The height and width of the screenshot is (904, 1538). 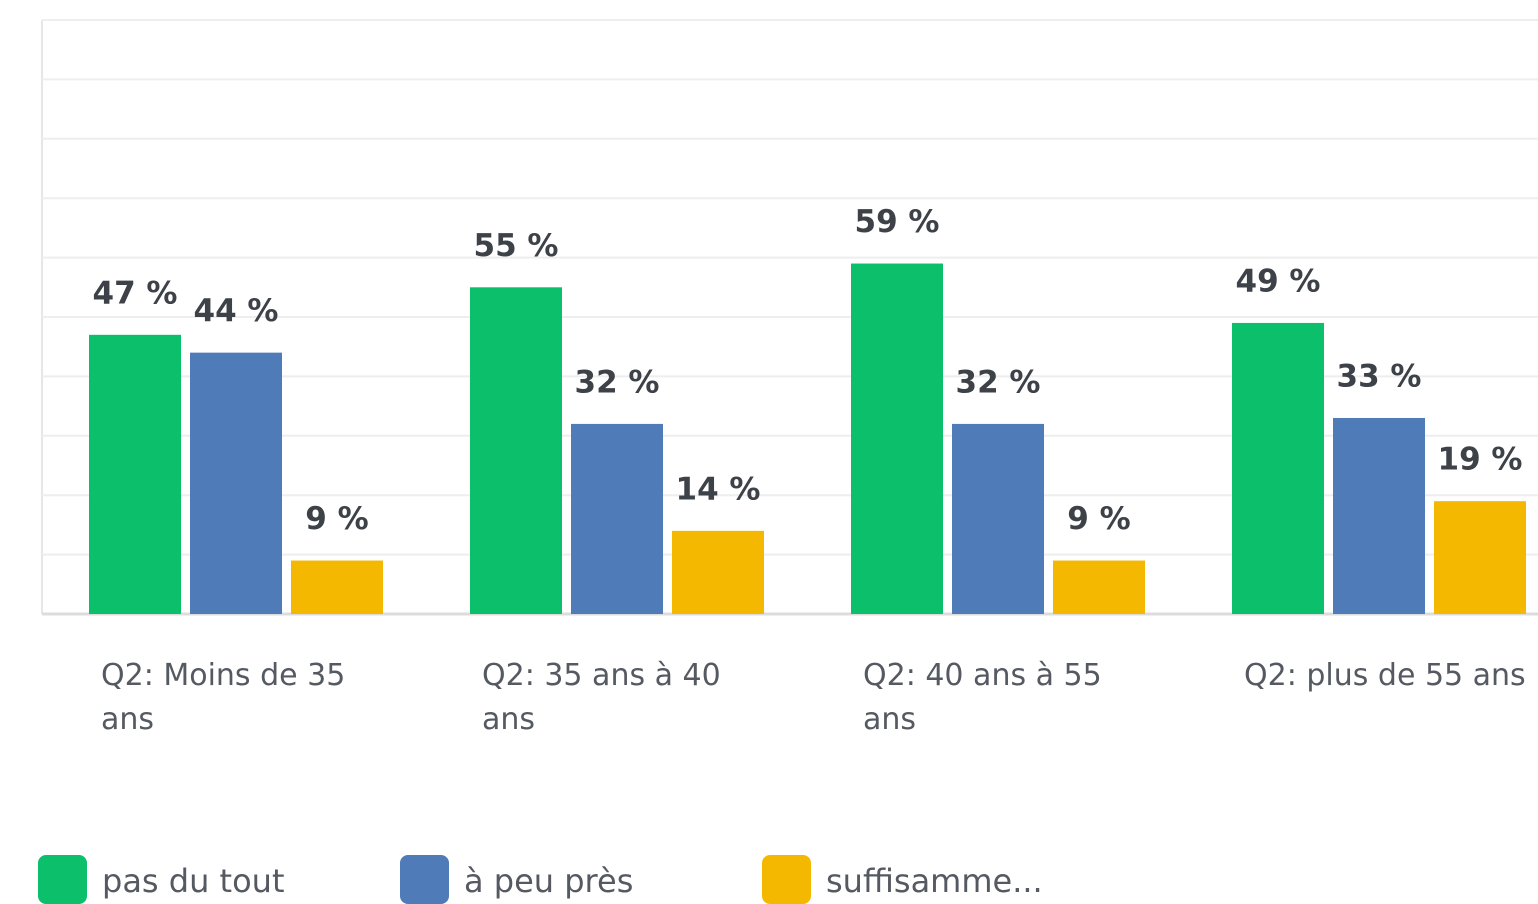 I want to click on x-tick-label: Q2: plus de 55 ans, so click(x=1385, y=675).